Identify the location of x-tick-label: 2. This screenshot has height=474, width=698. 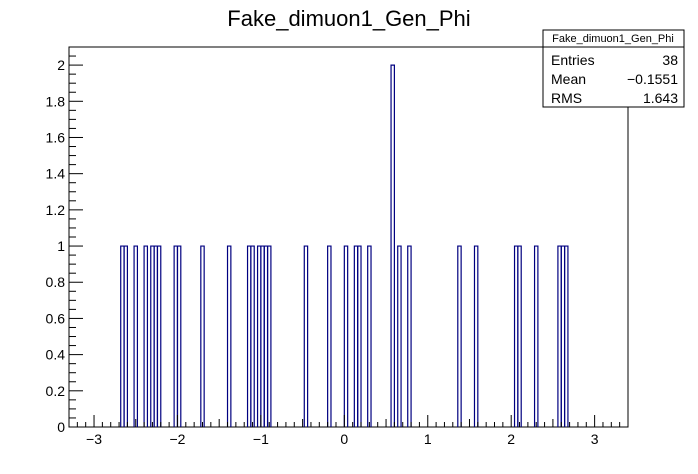
(511, 439).